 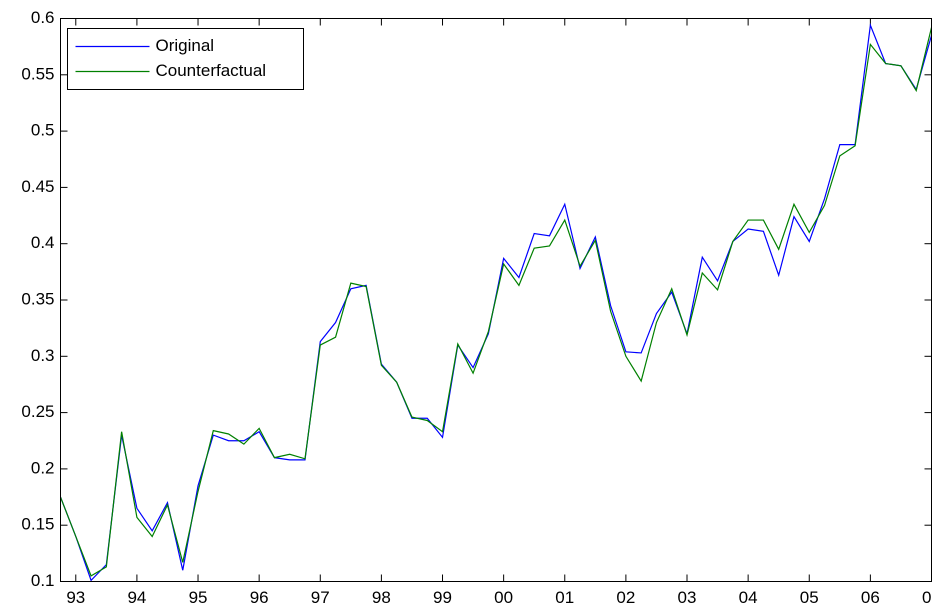 I want to click on x-tick-label: 96, so click(x=259, y=597).